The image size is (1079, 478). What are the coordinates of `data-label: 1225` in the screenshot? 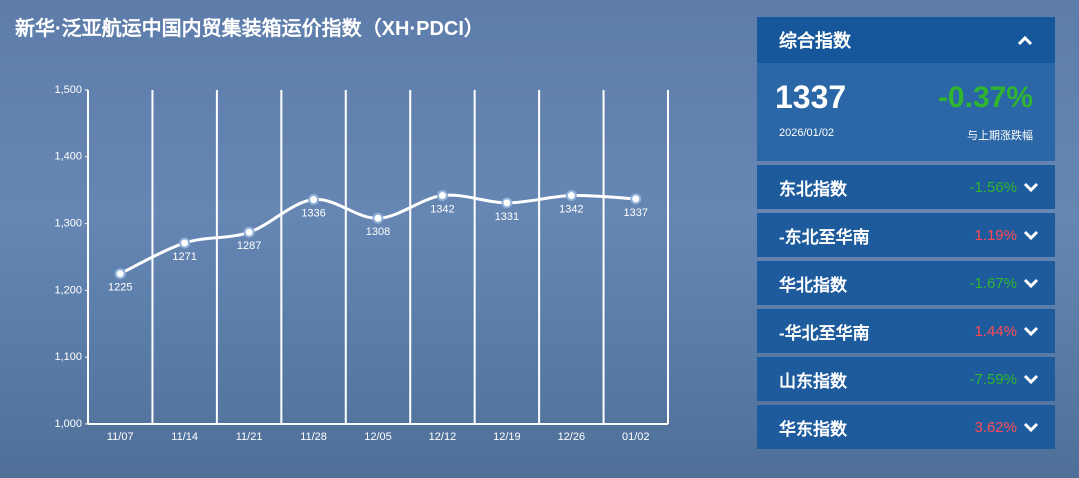 It's located at (120, 288).